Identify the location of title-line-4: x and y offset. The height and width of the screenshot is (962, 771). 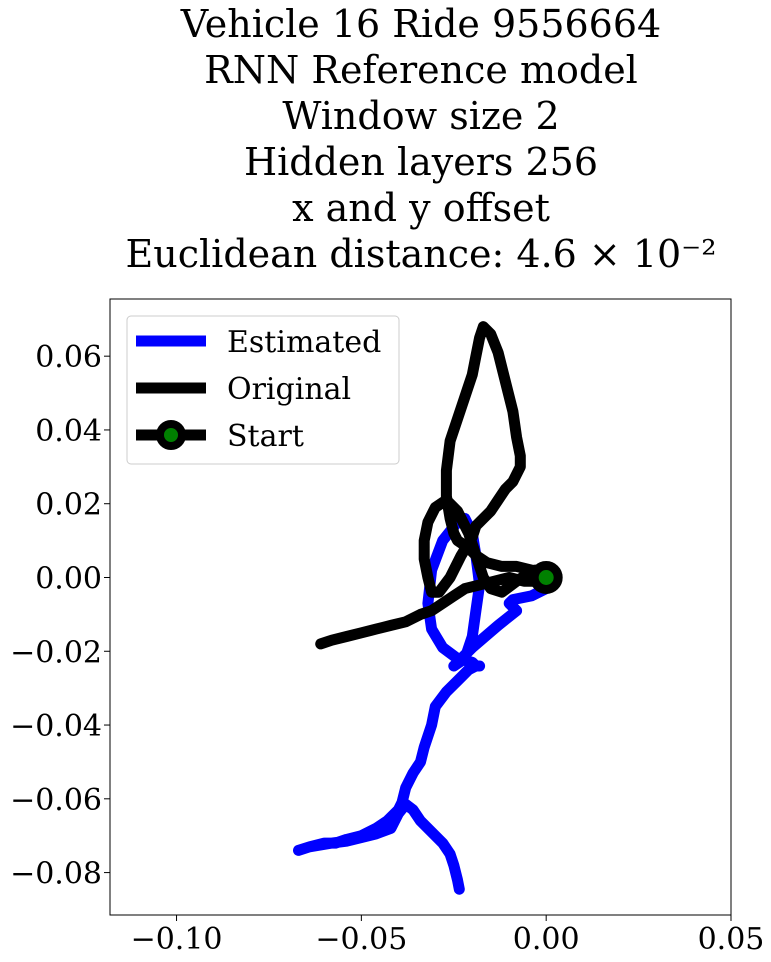
(421, 208).